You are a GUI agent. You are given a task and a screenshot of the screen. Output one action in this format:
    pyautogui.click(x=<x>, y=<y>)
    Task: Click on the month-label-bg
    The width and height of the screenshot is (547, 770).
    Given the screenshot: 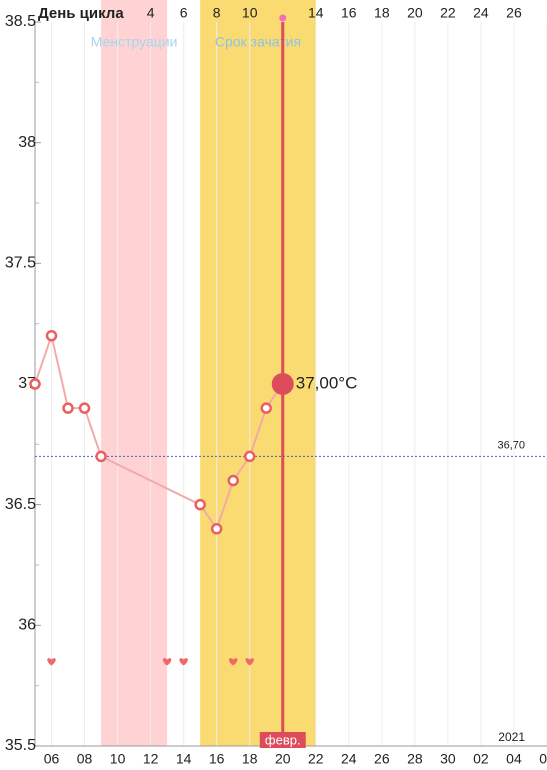 What is the action you would take?
    pyautogui.click(x=282, y=740)
    